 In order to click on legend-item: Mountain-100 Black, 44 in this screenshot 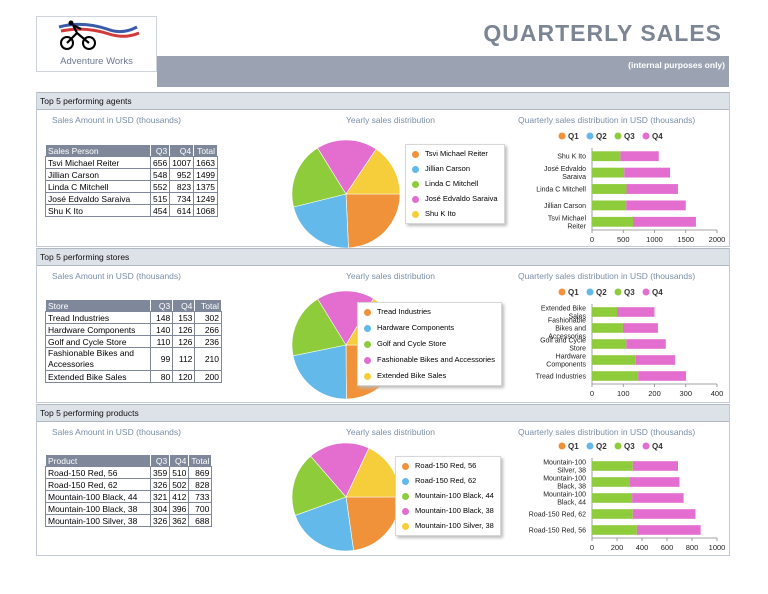, I will do `click(448, 496)`.